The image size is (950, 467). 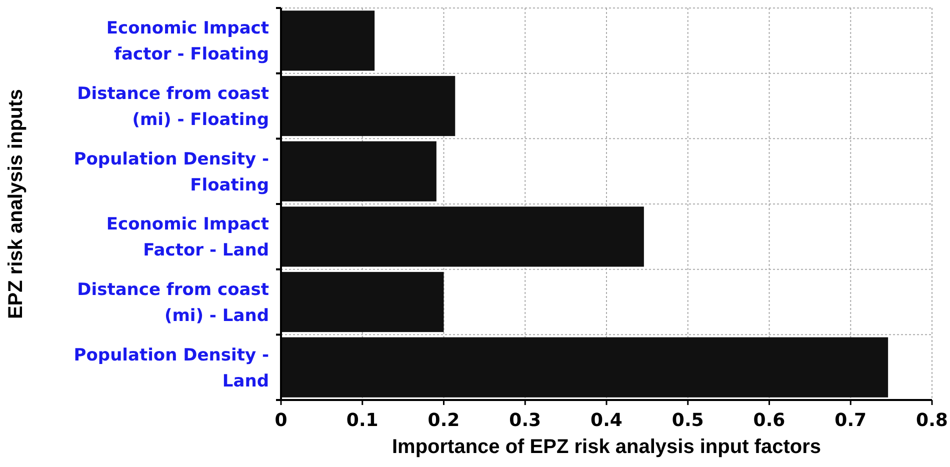 What do you see at coordinates (173, 303) in the screenshot?
I see `y-tick-label: Distance from coast (mi) - Land` at bounding box center [173, 303].